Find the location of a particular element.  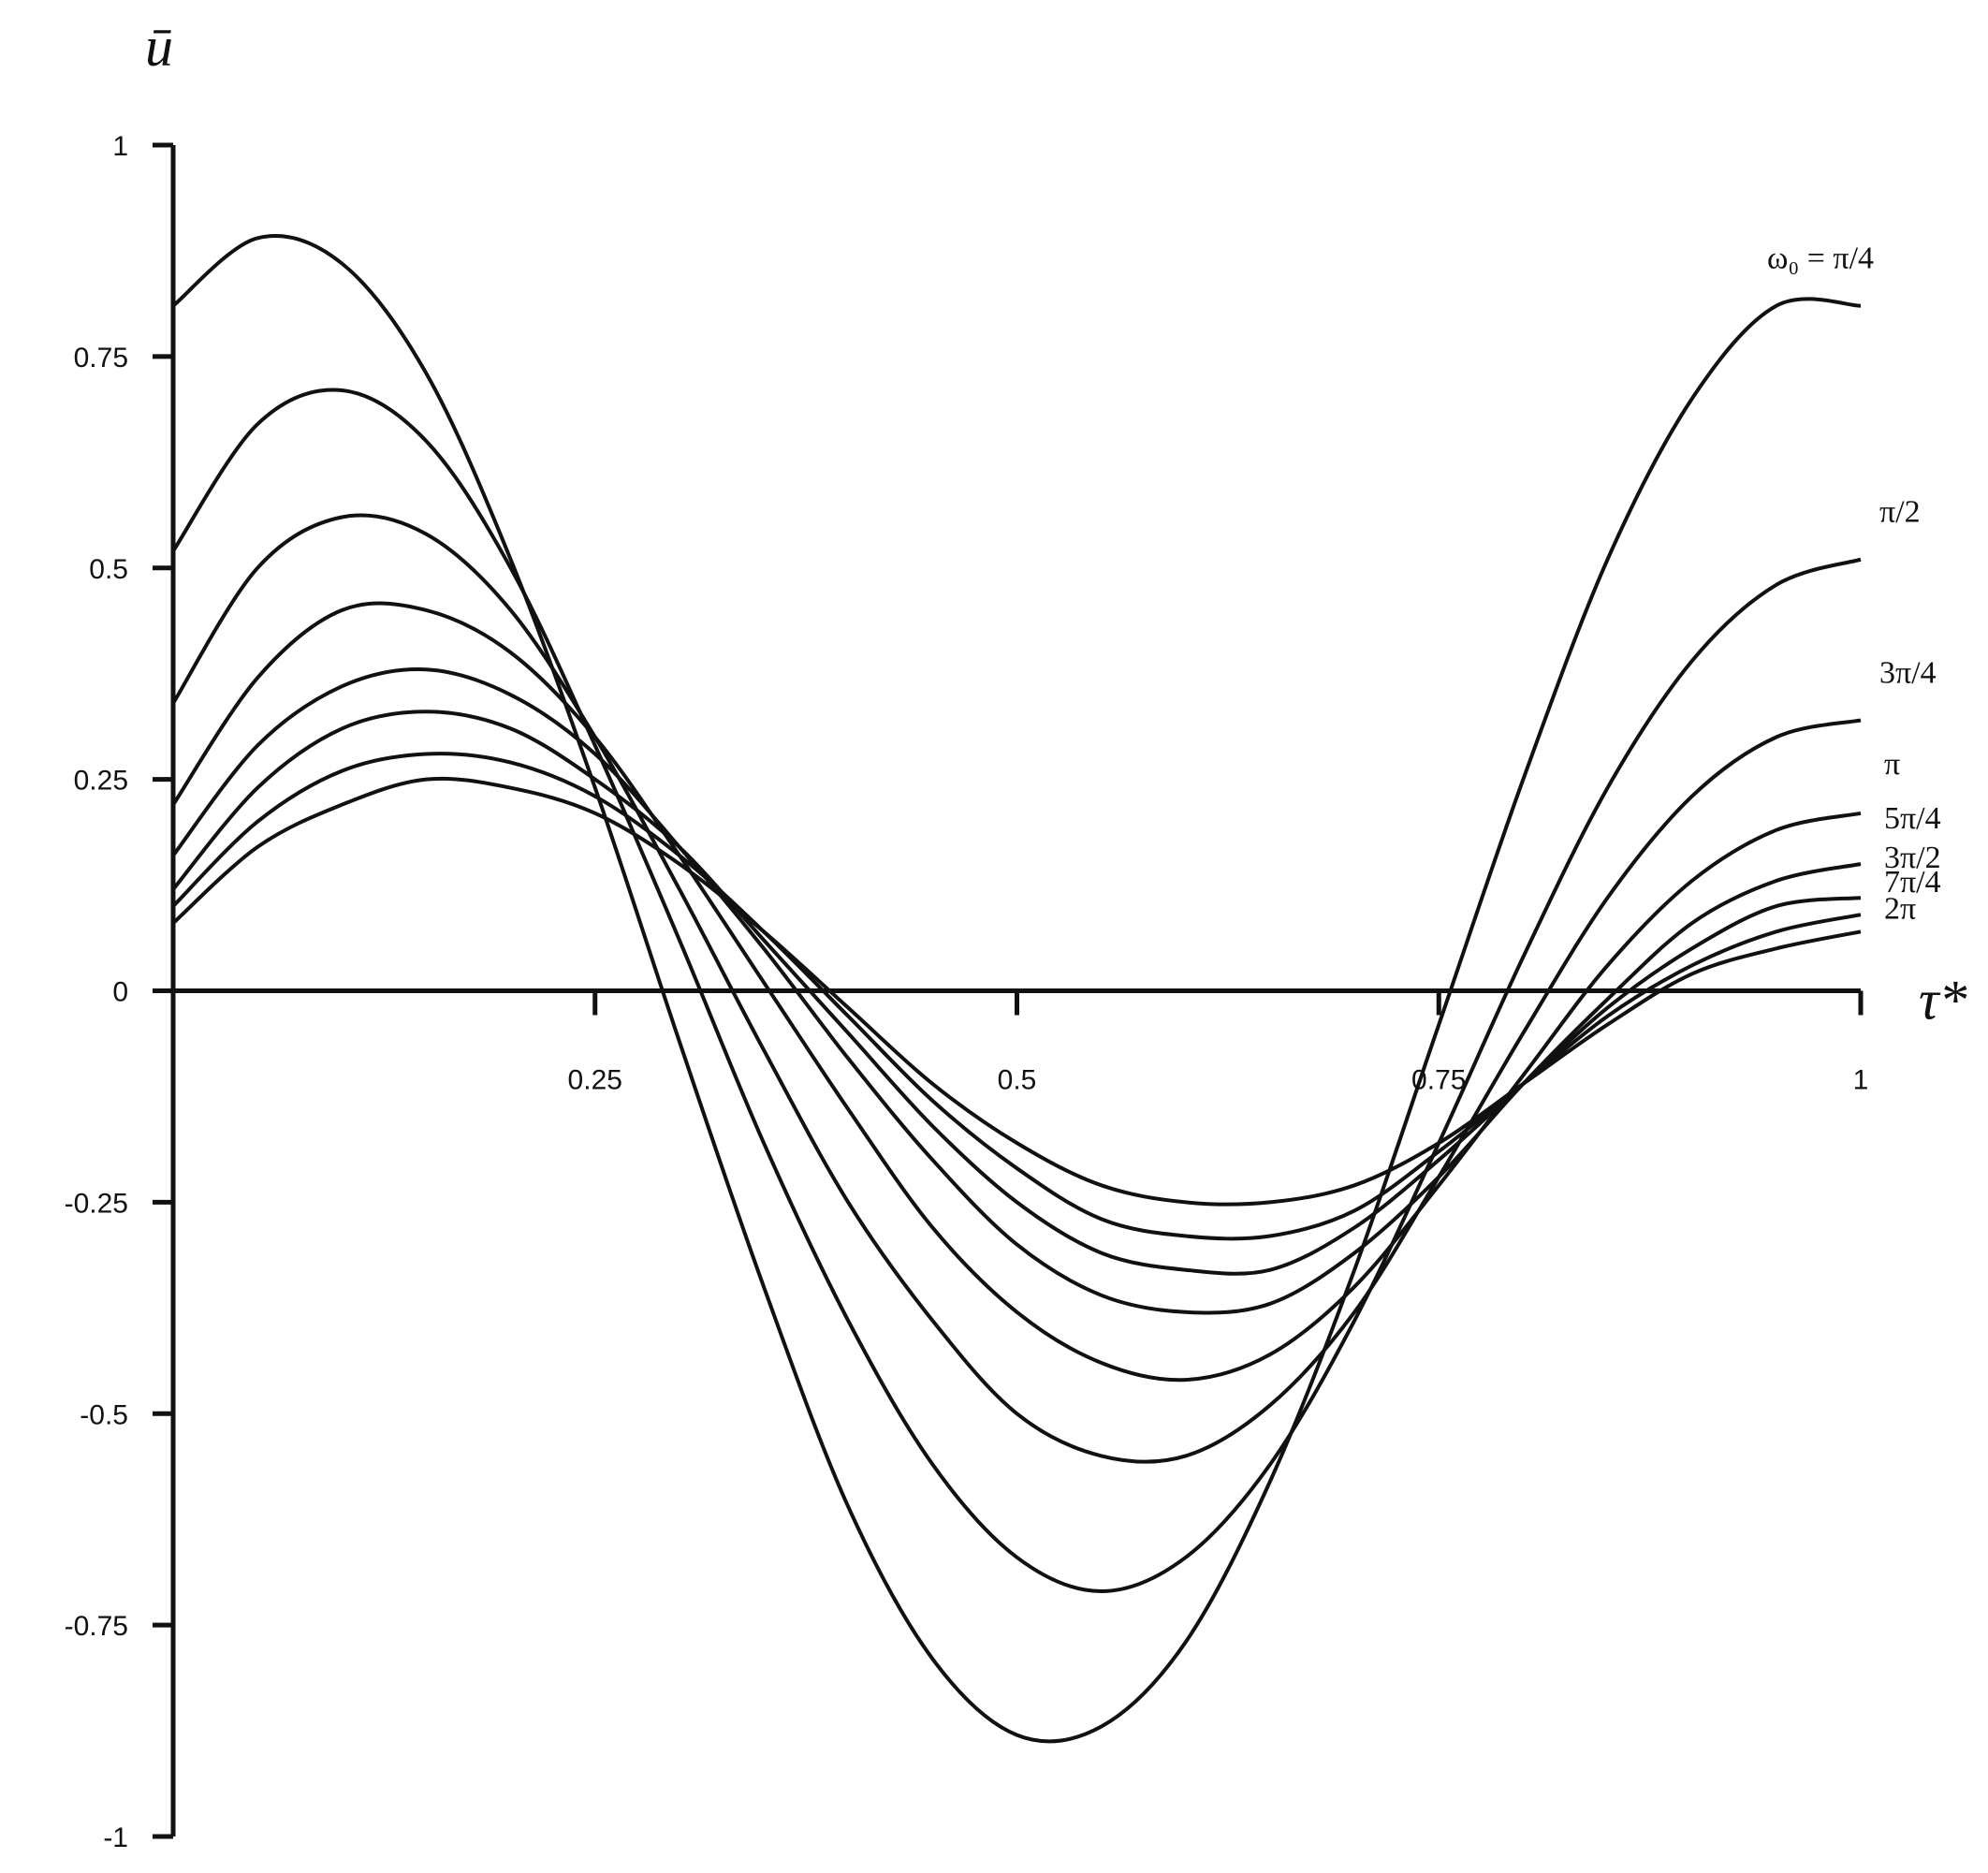

series-label: π is located at coordinates (1892, 764).